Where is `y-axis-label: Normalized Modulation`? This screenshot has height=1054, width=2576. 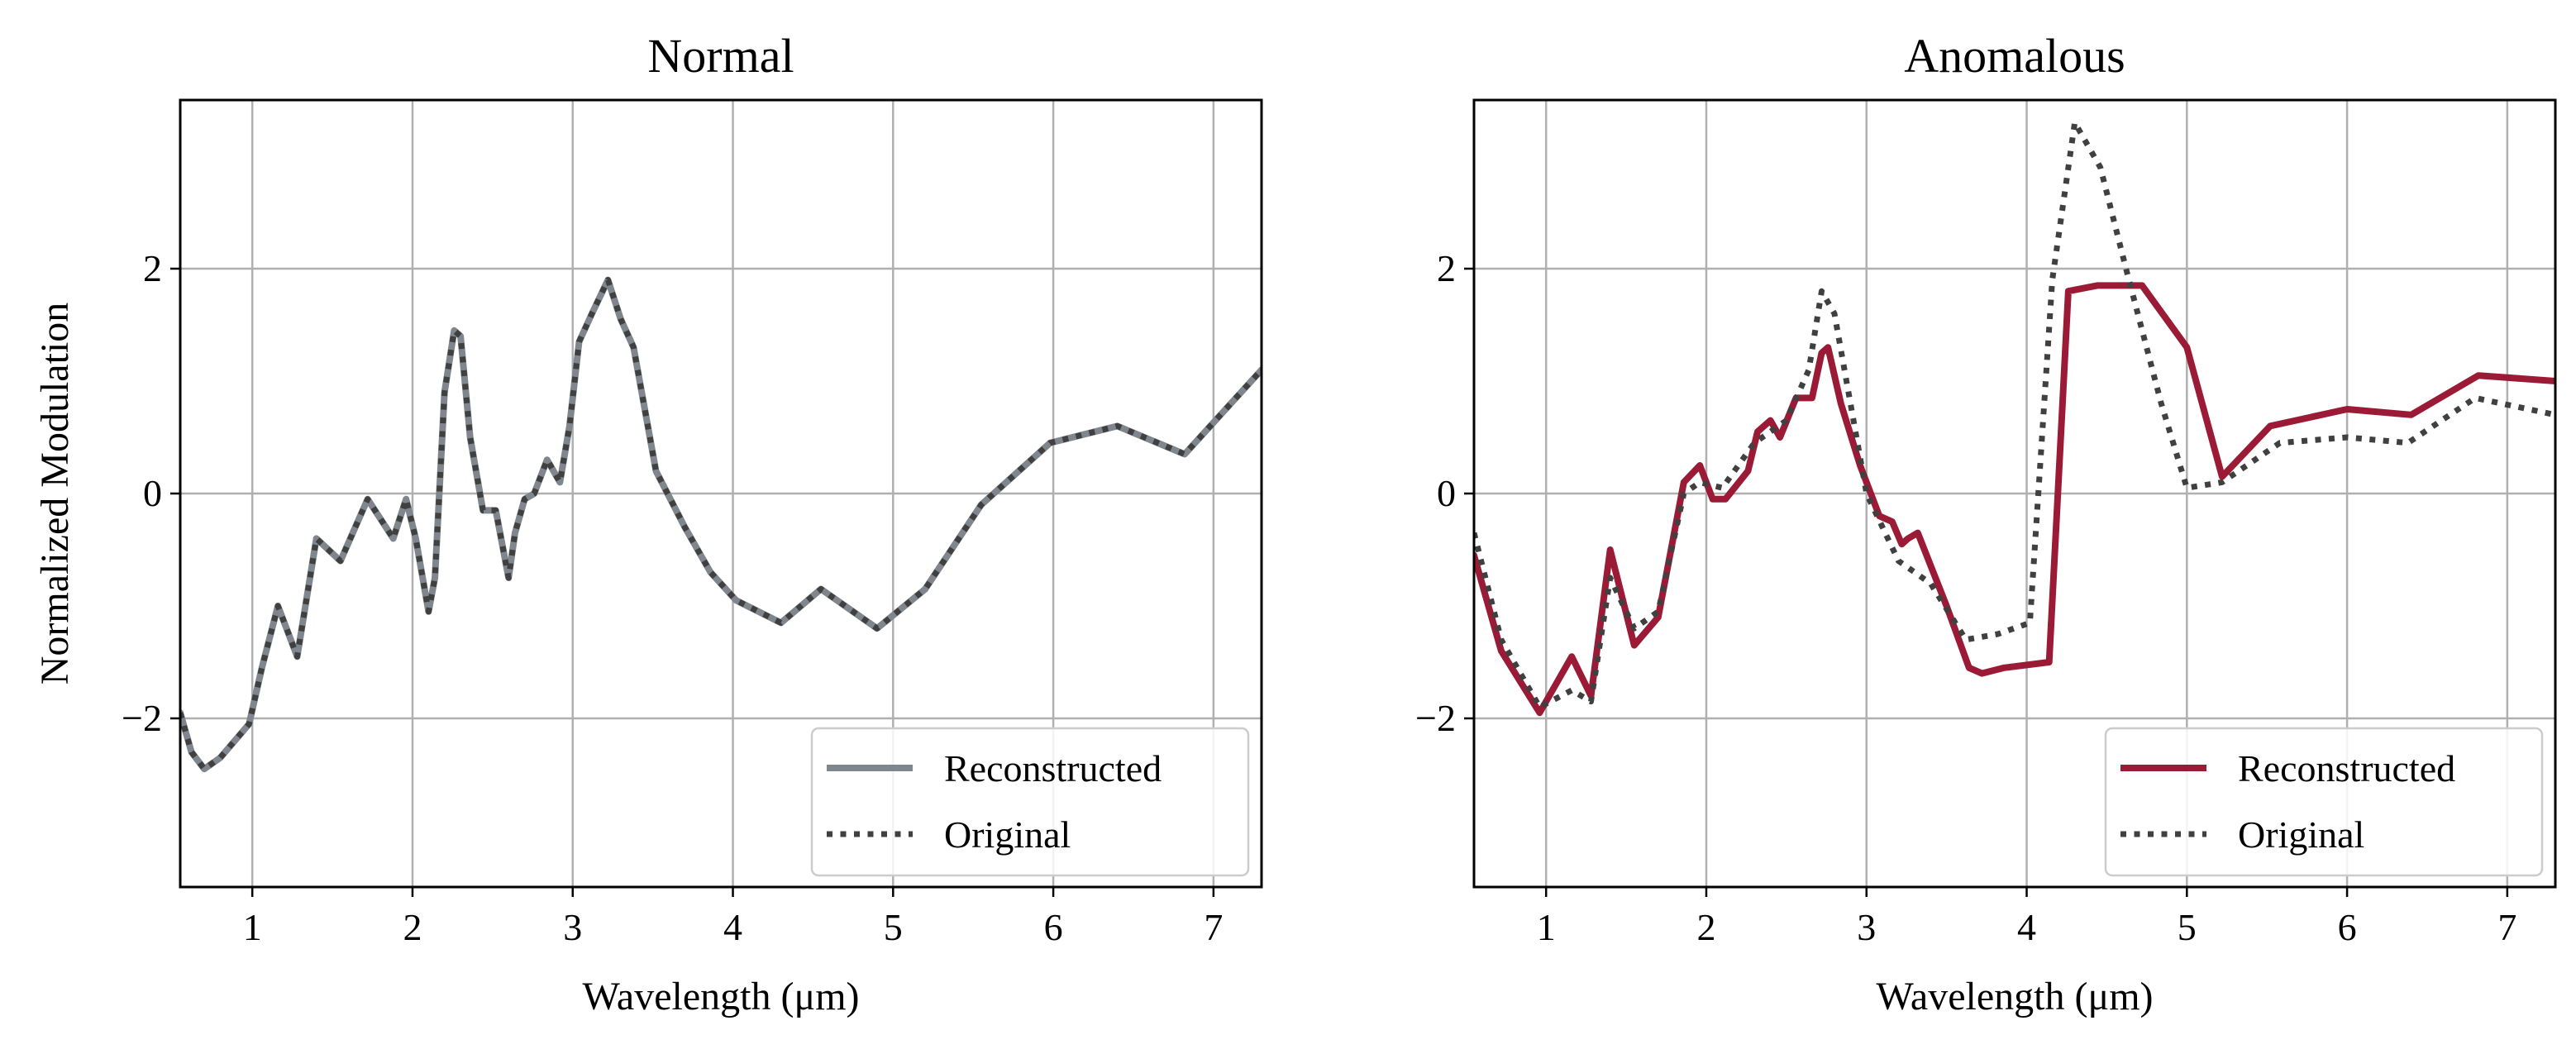
y-axis-label: Normalized Modulation is located at coordinates (55, 494).